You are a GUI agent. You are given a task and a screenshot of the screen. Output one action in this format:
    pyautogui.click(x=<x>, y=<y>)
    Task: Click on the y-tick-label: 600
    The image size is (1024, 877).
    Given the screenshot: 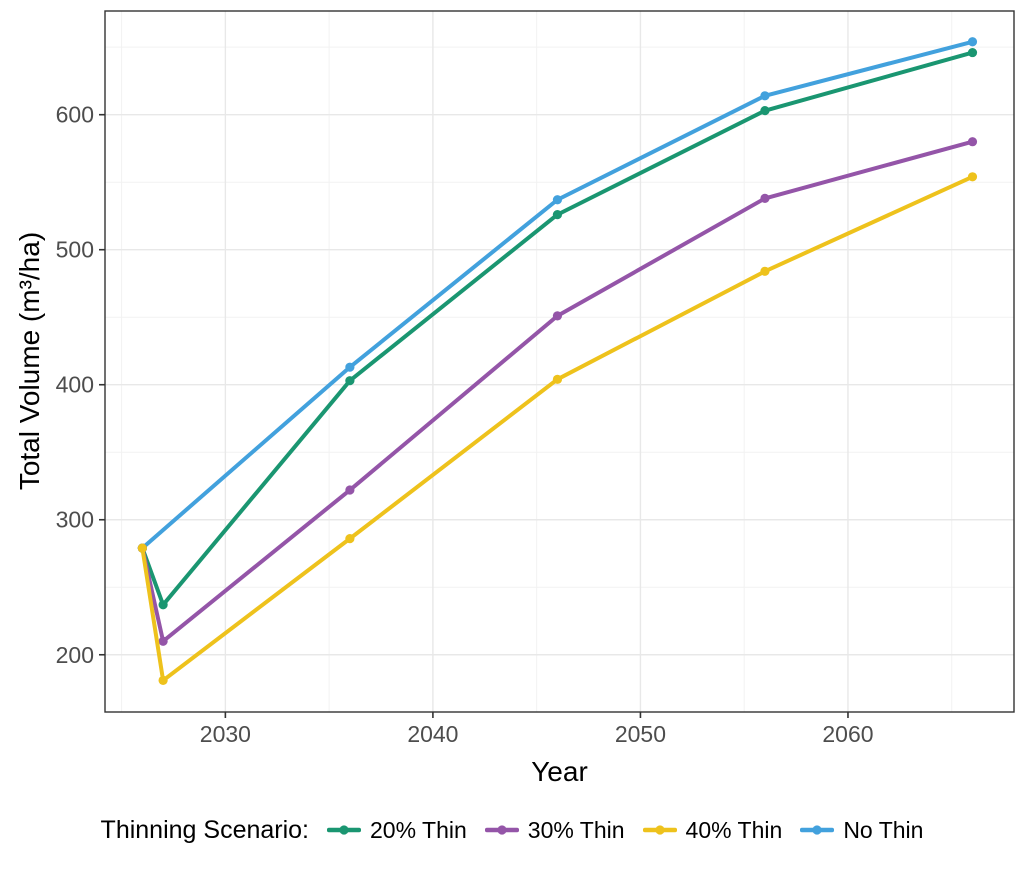 What is the action you would take?
    pyautogui.click(x=75, y=115)
    